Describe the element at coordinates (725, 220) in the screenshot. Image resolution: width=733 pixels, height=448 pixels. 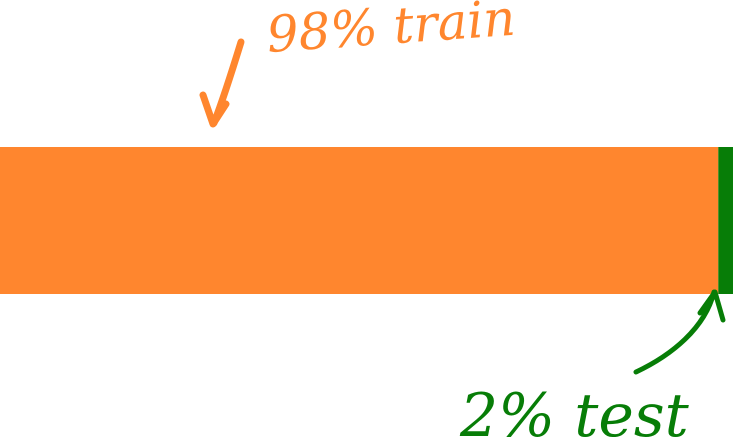
I see `test-segment` at that location.